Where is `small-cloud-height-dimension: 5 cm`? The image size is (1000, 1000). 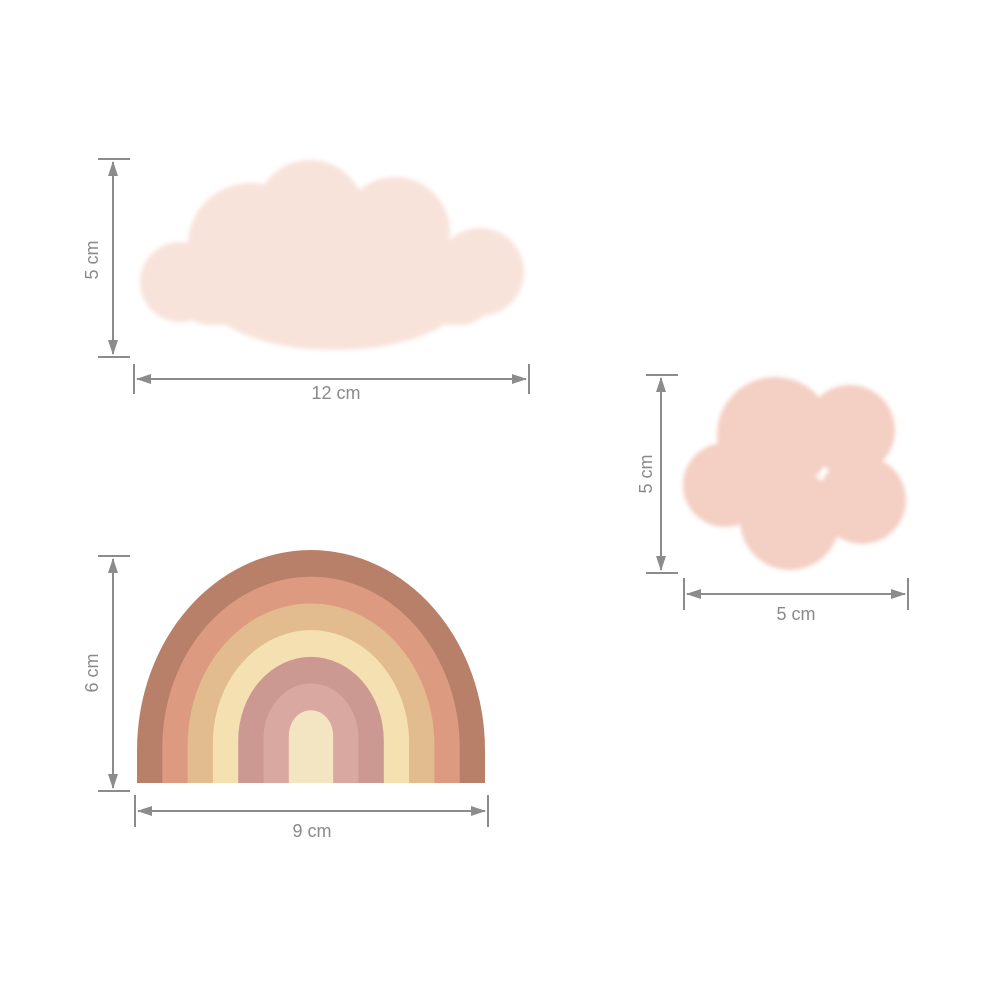
small-cloud-height-dimension: 5 cm is located at coordinates (657, 474).